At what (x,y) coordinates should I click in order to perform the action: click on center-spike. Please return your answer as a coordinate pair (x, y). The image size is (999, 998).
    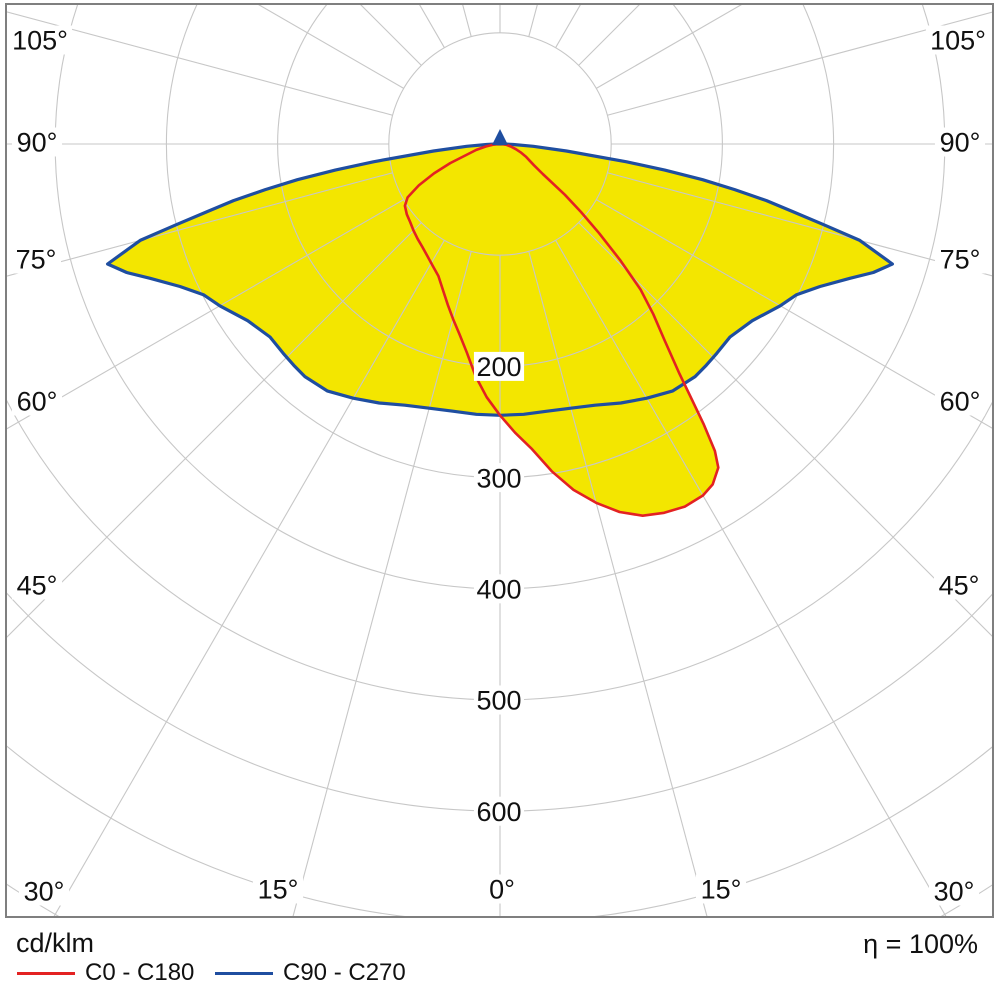
    Looking at the image, I should click on (500, 137).